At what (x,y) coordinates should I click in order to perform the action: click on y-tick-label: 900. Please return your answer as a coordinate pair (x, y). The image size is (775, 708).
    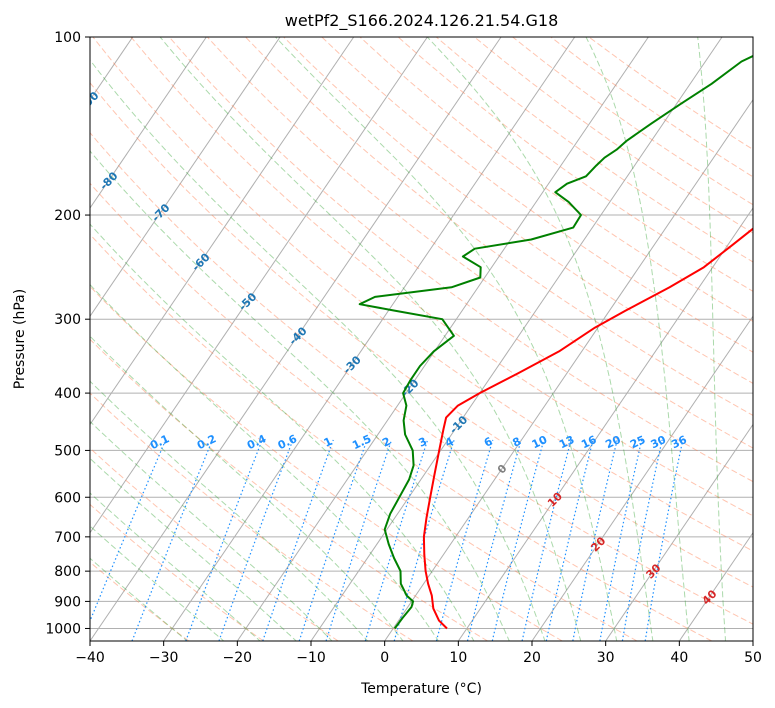
    Looking at the image, I should click on (67, 602).